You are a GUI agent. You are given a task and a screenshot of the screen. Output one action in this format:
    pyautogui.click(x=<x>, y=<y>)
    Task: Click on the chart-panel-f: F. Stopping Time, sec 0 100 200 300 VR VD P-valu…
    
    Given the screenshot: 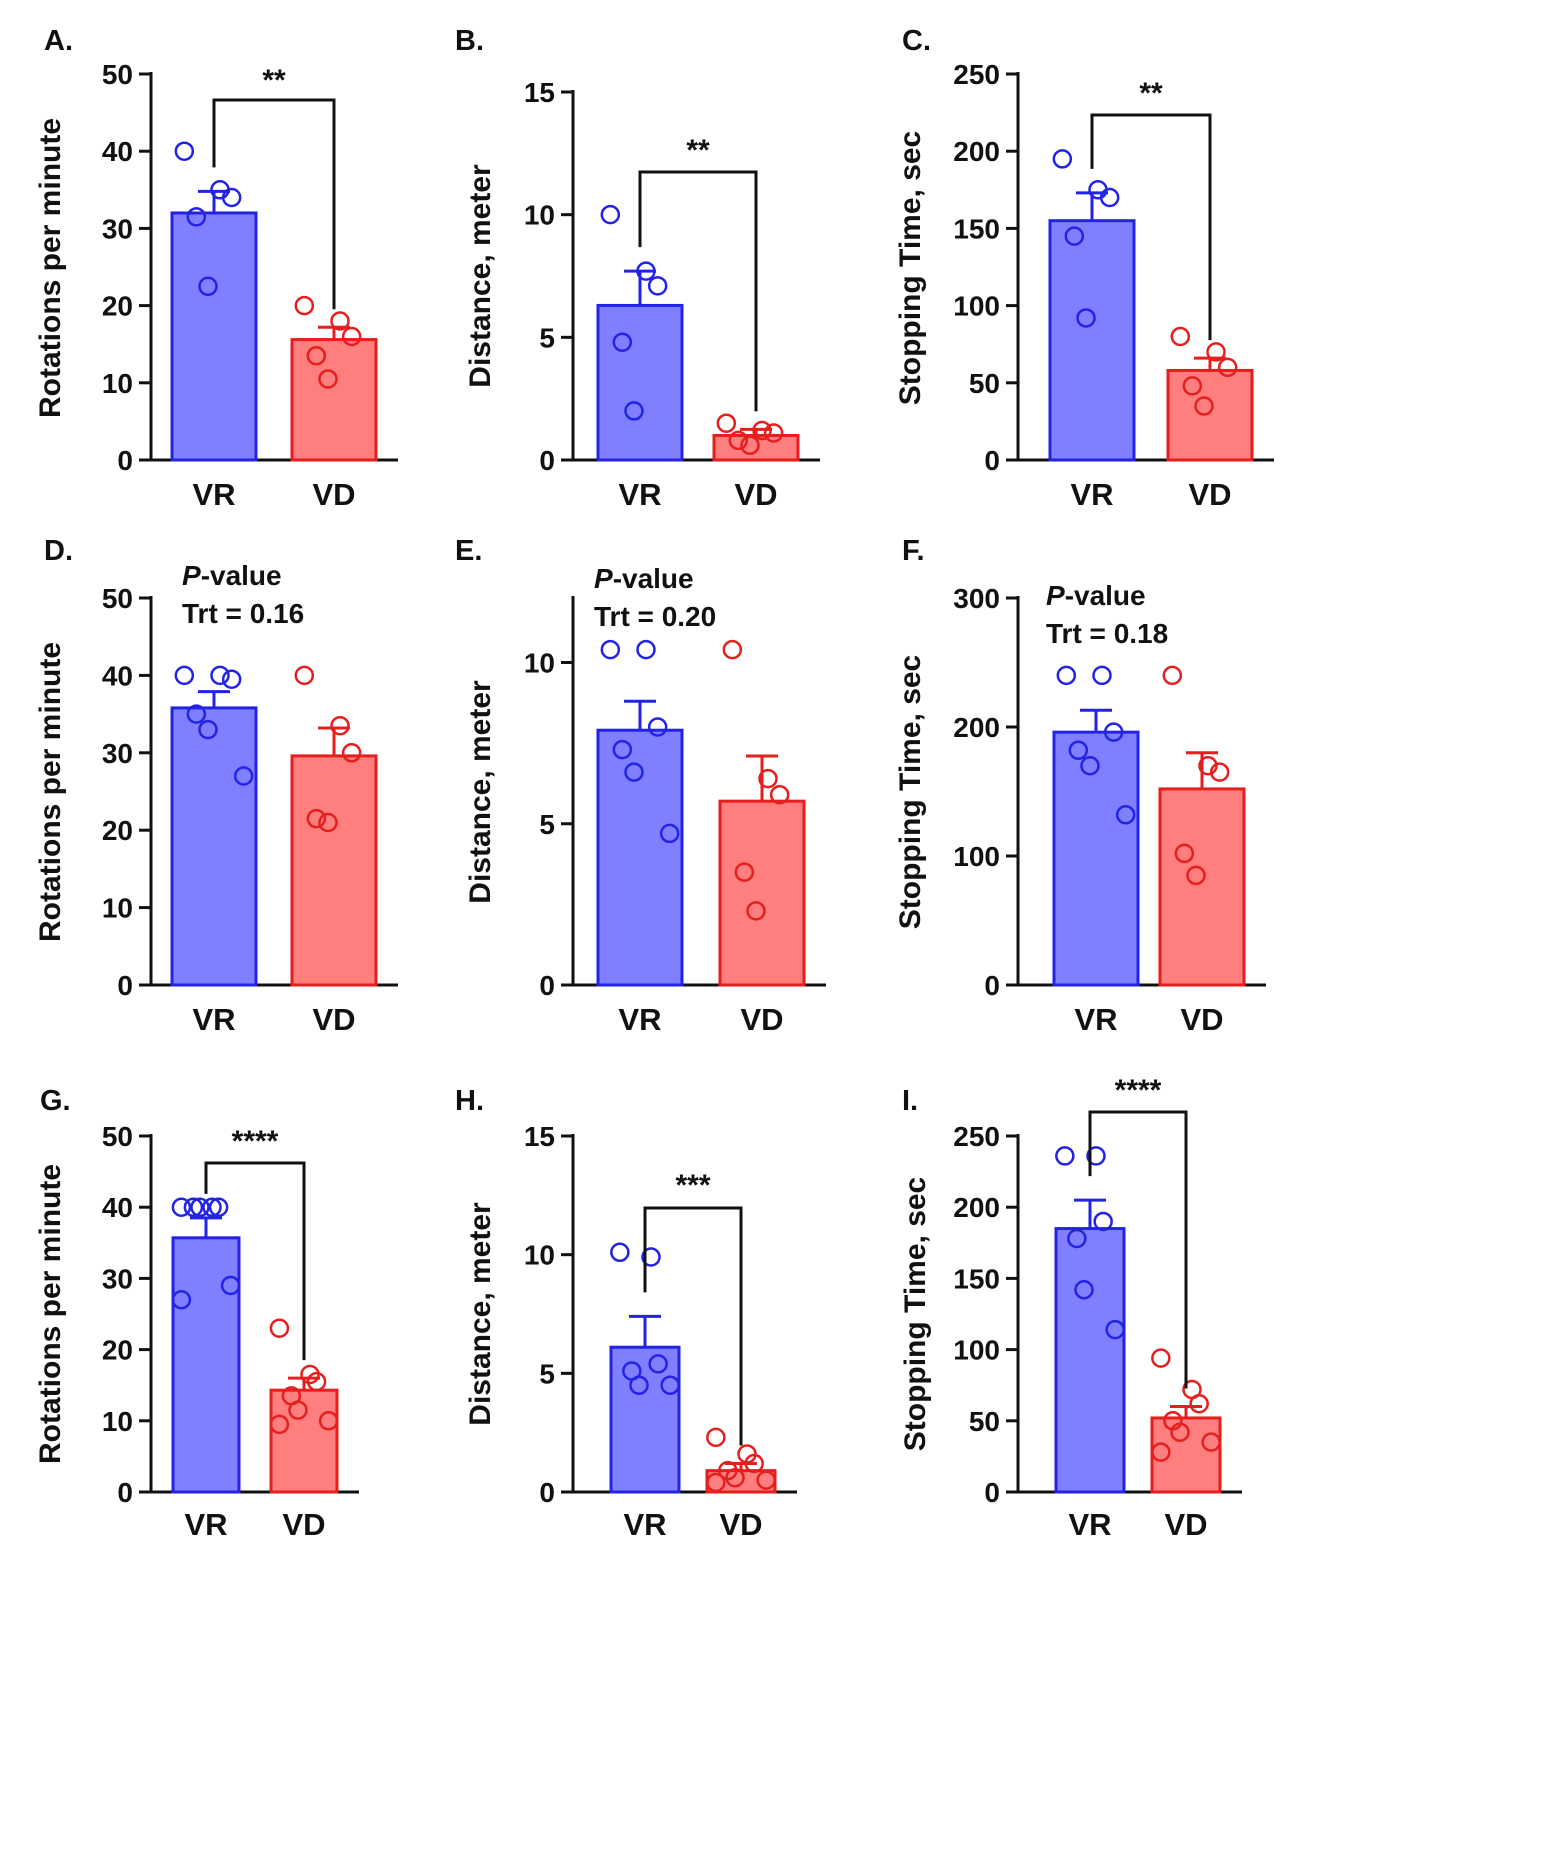 What is the action you would take?
    pyautogui.click(x=1080, y=786)
    